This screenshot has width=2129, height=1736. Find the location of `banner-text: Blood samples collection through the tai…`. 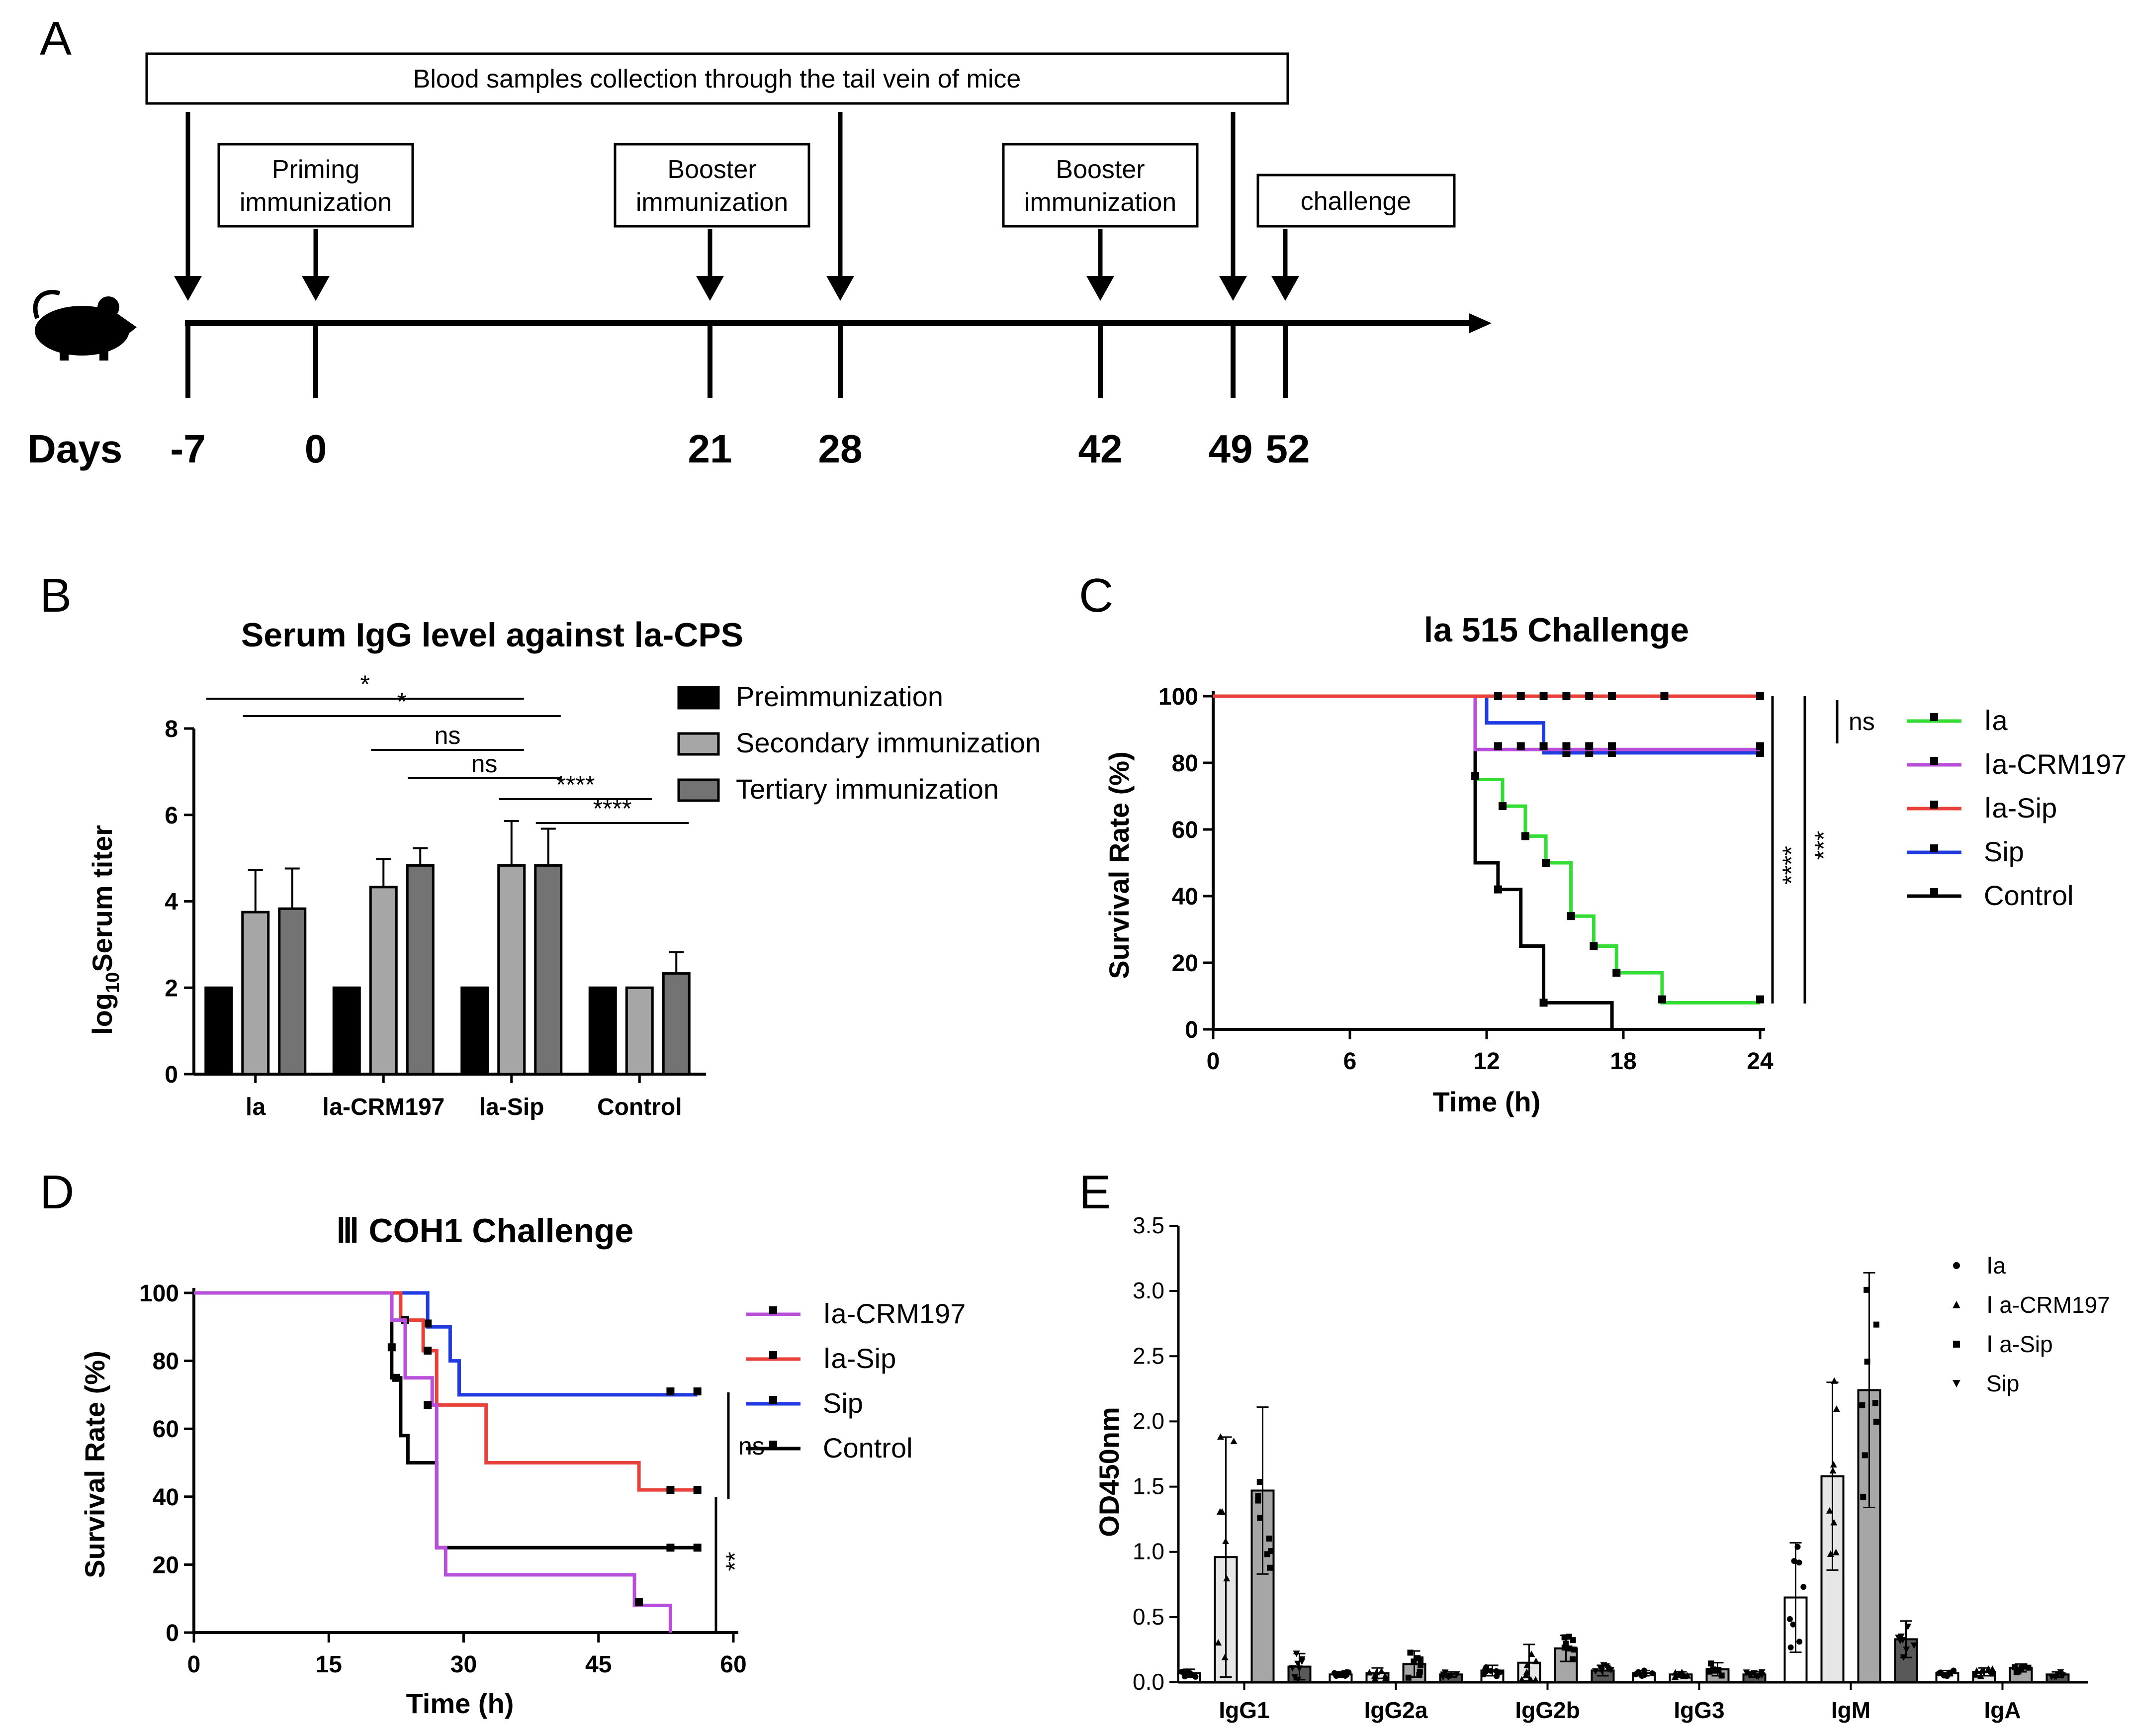

banner-text: Blood samples collection through the tai… is located at coordinates (717, 79).